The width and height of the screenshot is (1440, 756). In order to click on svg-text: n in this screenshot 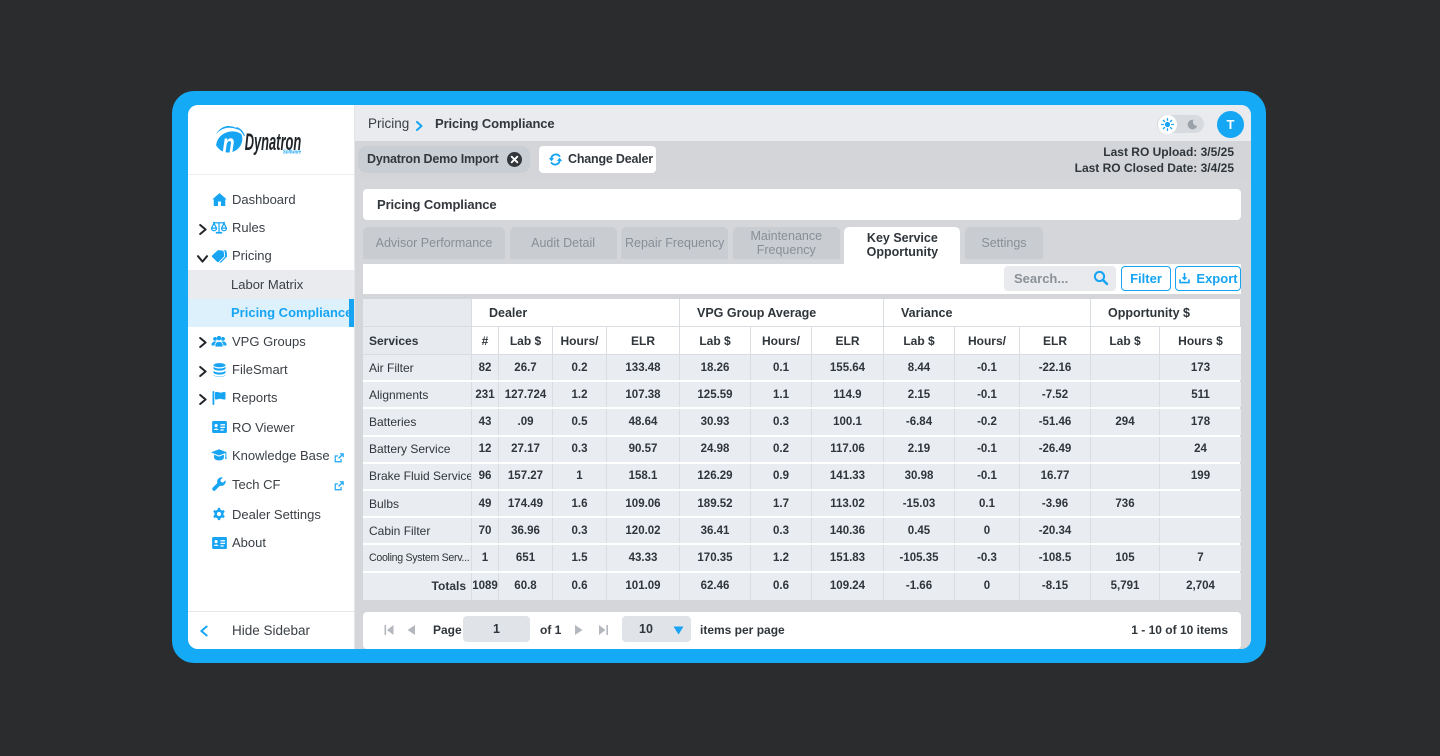, I will do `click(228, 143)`.